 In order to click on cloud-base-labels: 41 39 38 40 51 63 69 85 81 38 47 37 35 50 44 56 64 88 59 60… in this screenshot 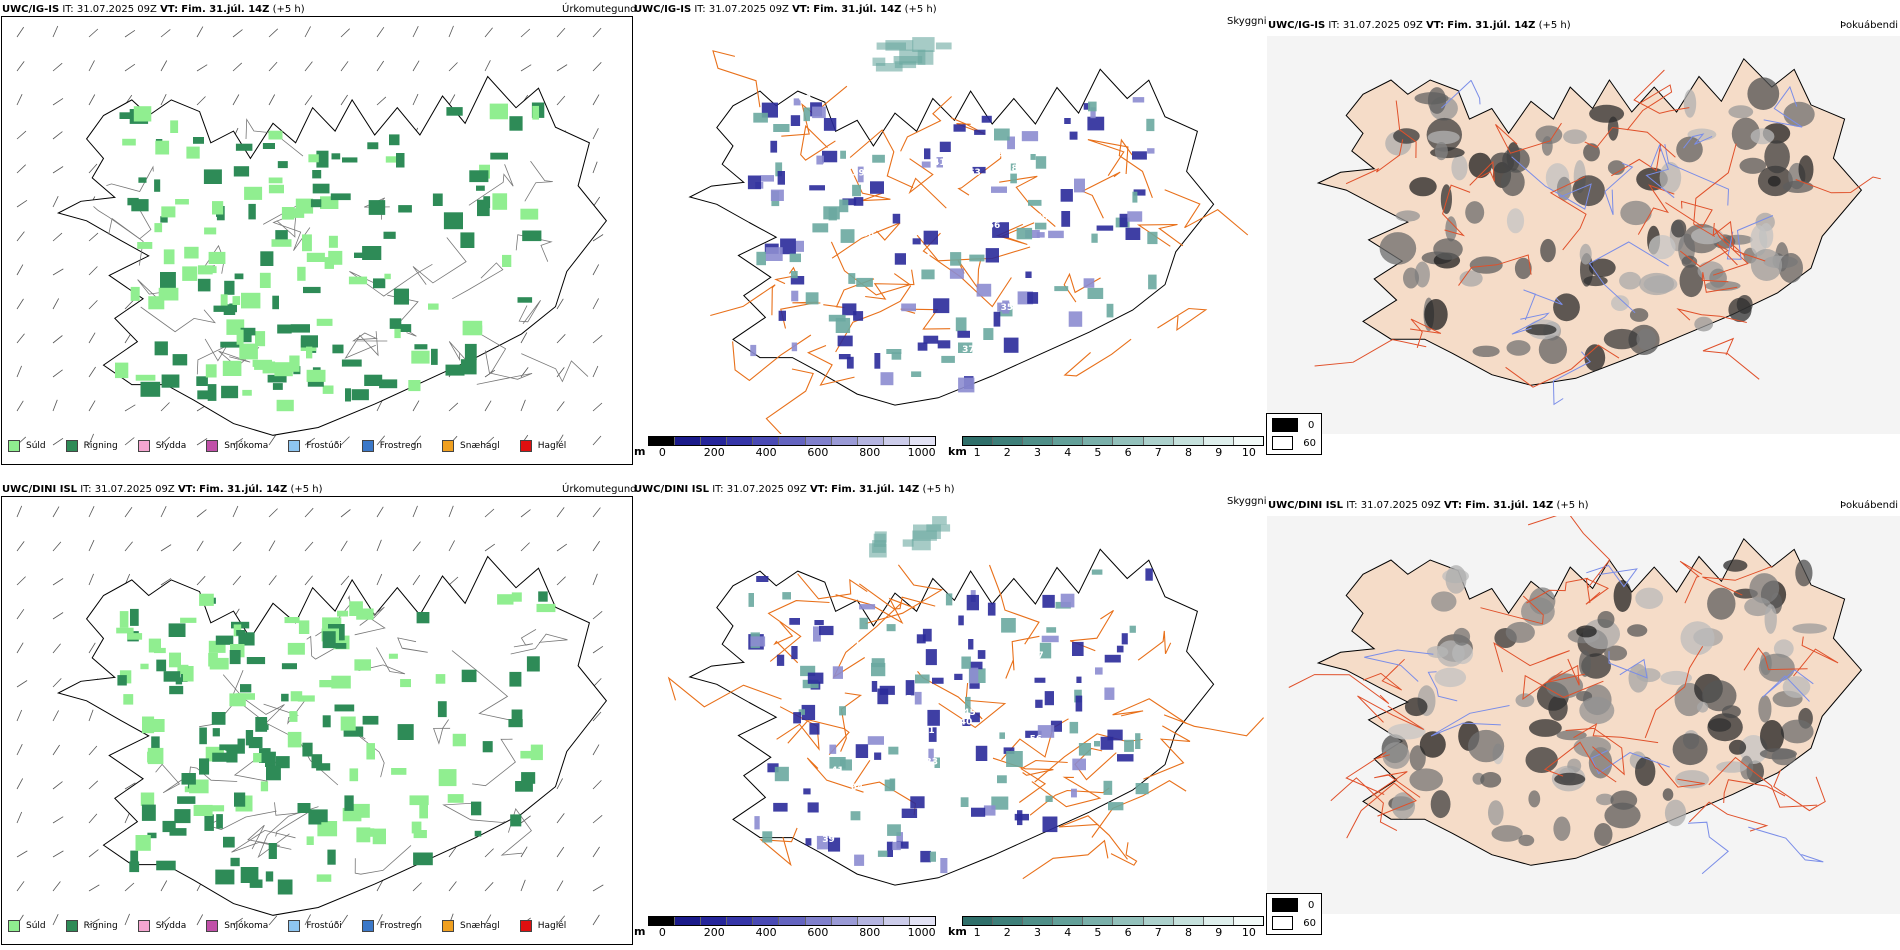, I will do `click(924, 233)`.